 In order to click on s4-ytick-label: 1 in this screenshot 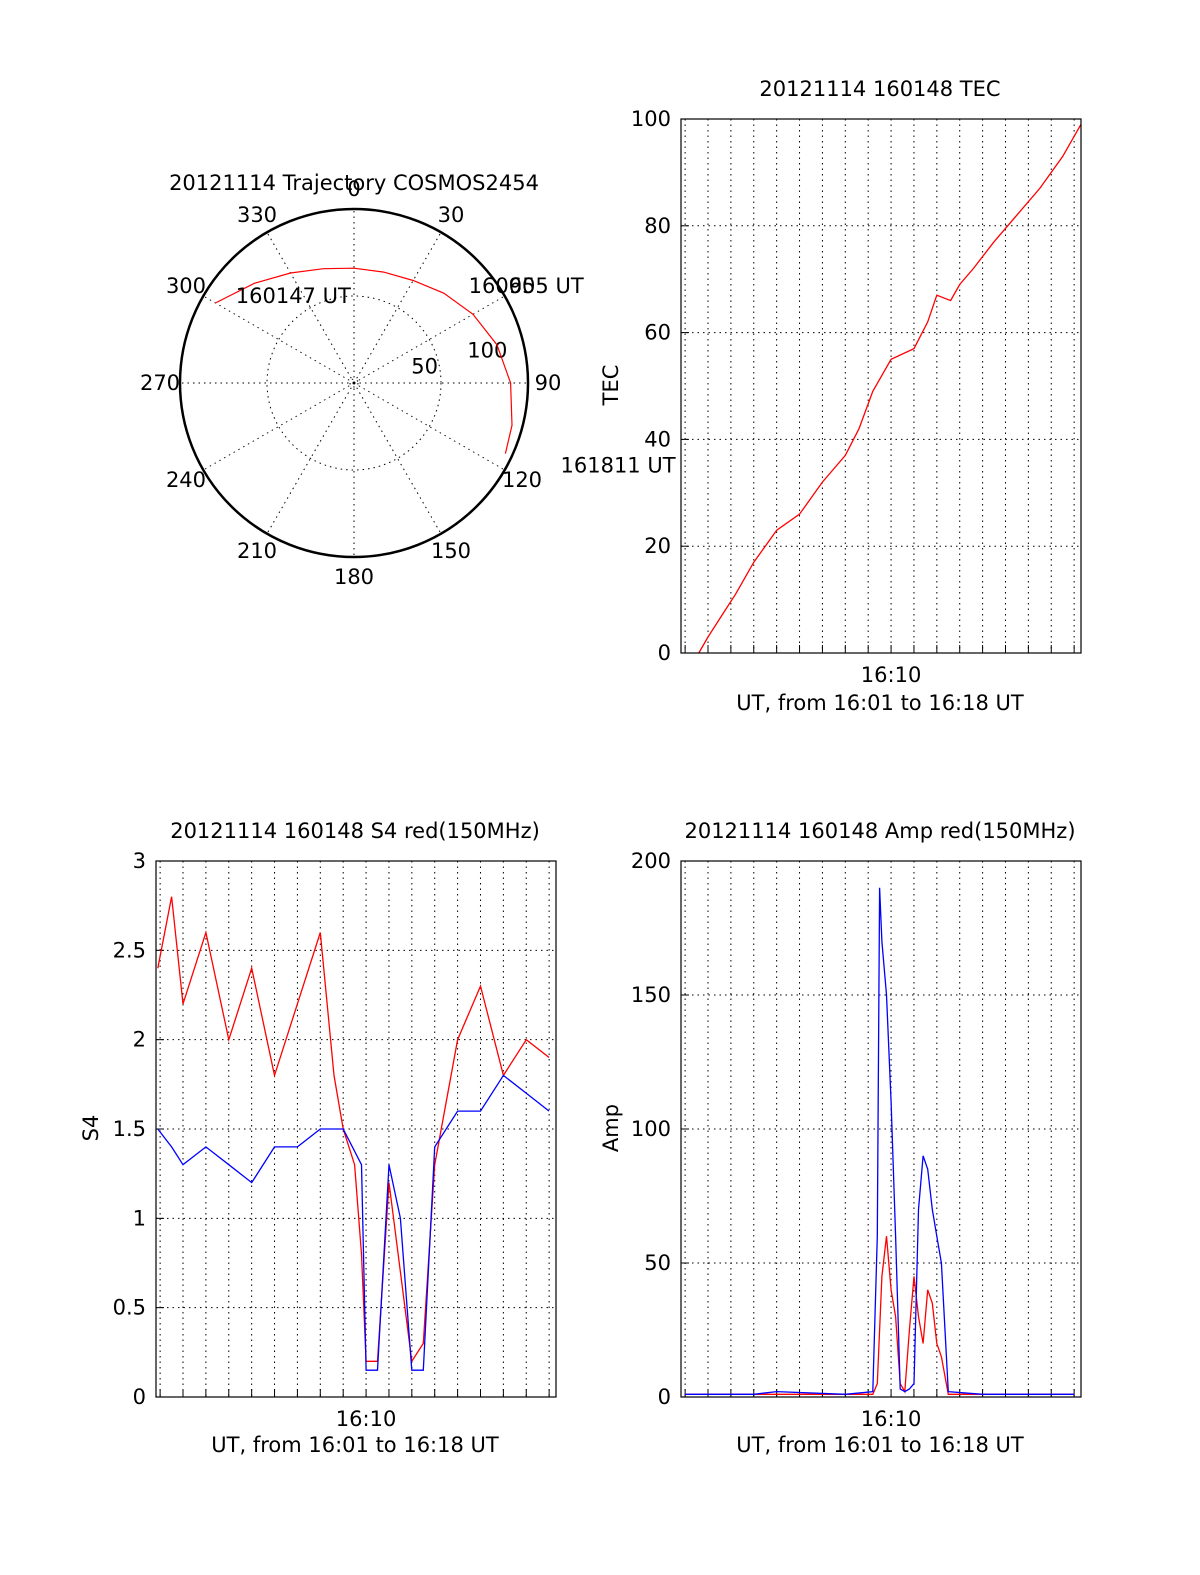, I will do `click(139, 1218)`.